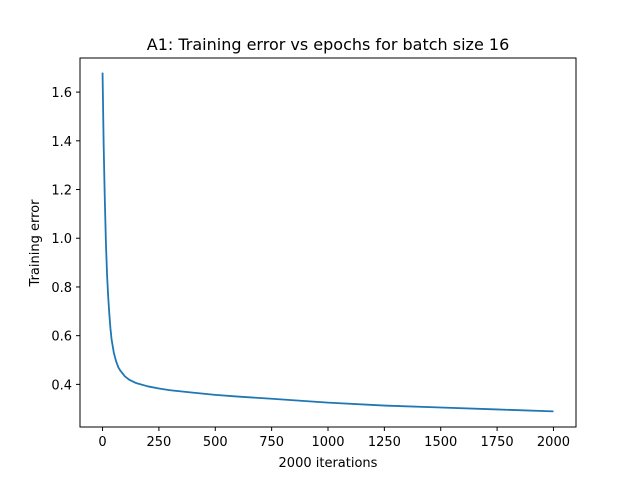 This screenshot has height=480, width=640. What do you see at coordinates (328, 463) in the screenshot?
I see `x-axis-label: 2000 iterations` at bounding box center [328, 463].